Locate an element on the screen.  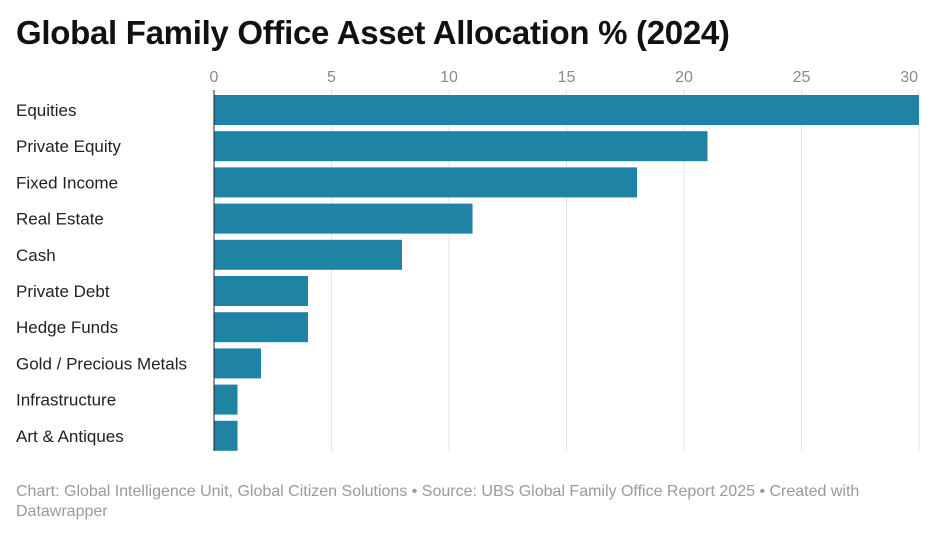
x-tick-label: 25 is located at coordinates (802, 77).